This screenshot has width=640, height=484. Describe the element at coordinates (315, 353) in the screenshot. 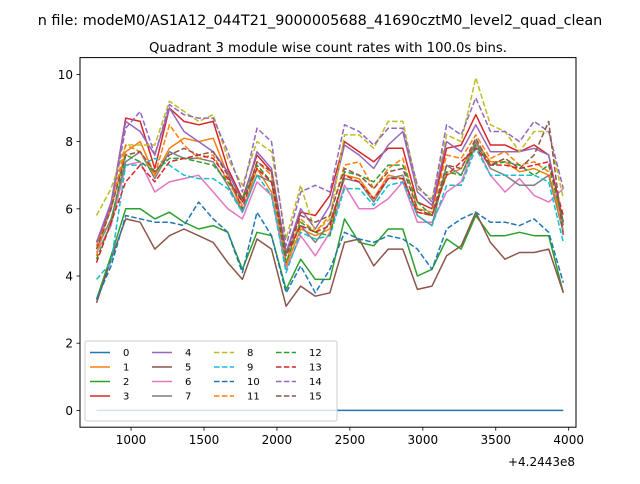

I see `legend-label-12: 12` at that location.